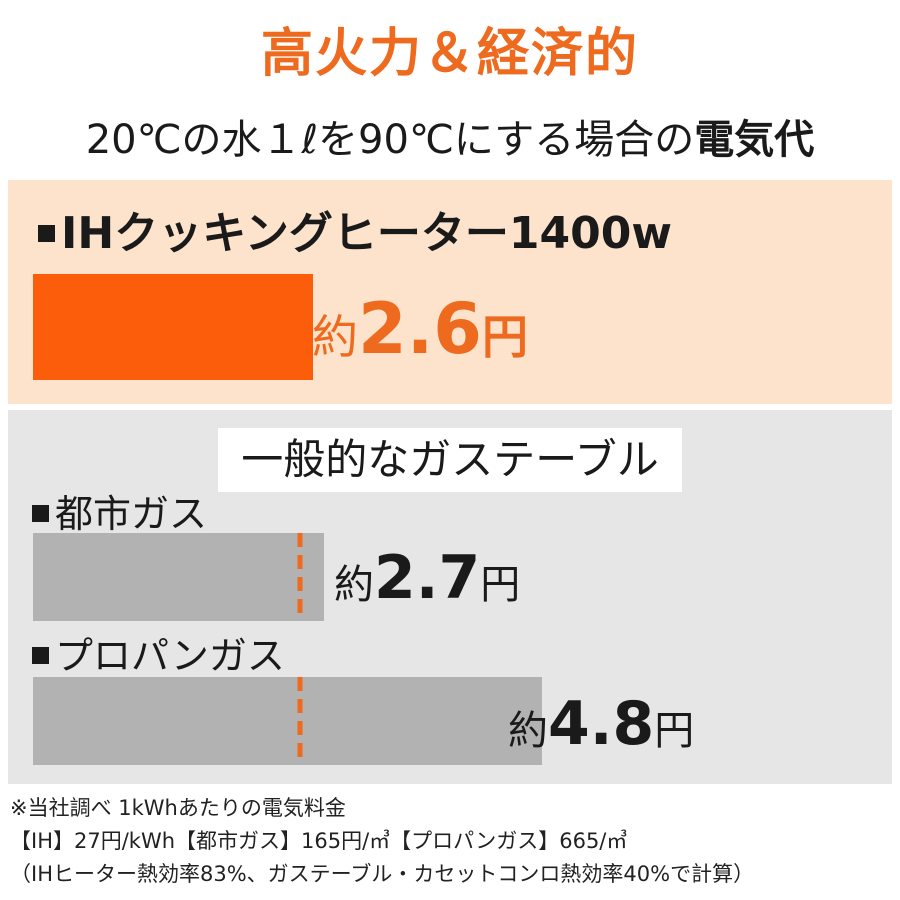 Image resolution: width=900 pixels, height=900 pixels. I want to click on value-number: 4.8, so click(601, 724).